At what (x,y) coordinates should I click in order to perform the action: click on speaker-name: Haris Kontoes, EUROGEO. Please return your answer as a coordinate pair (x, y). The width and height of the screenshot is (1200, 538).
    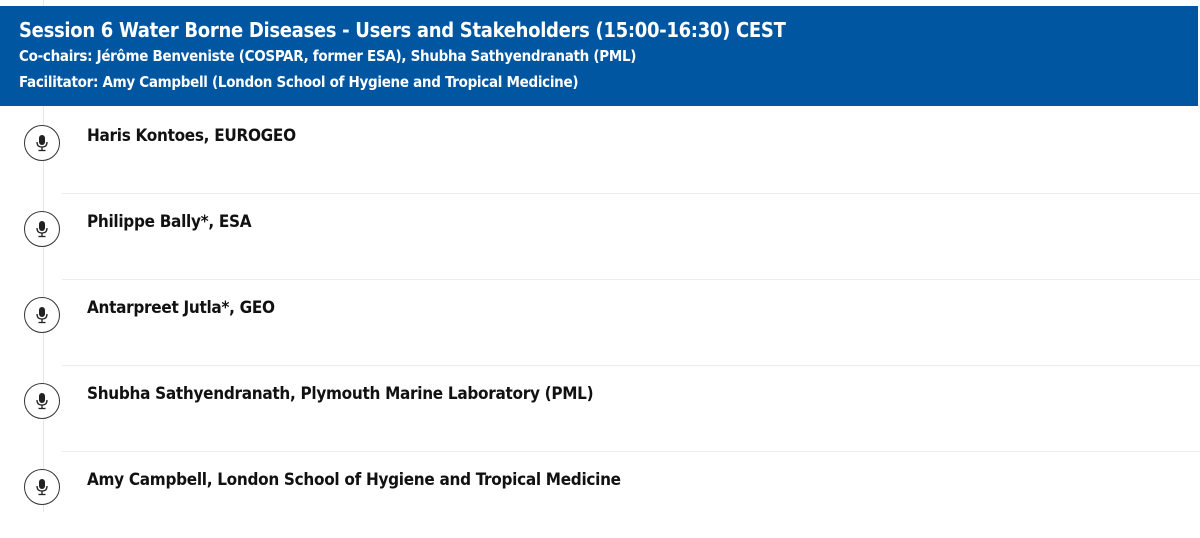
    Looking at the image, I should click on (191, 136).